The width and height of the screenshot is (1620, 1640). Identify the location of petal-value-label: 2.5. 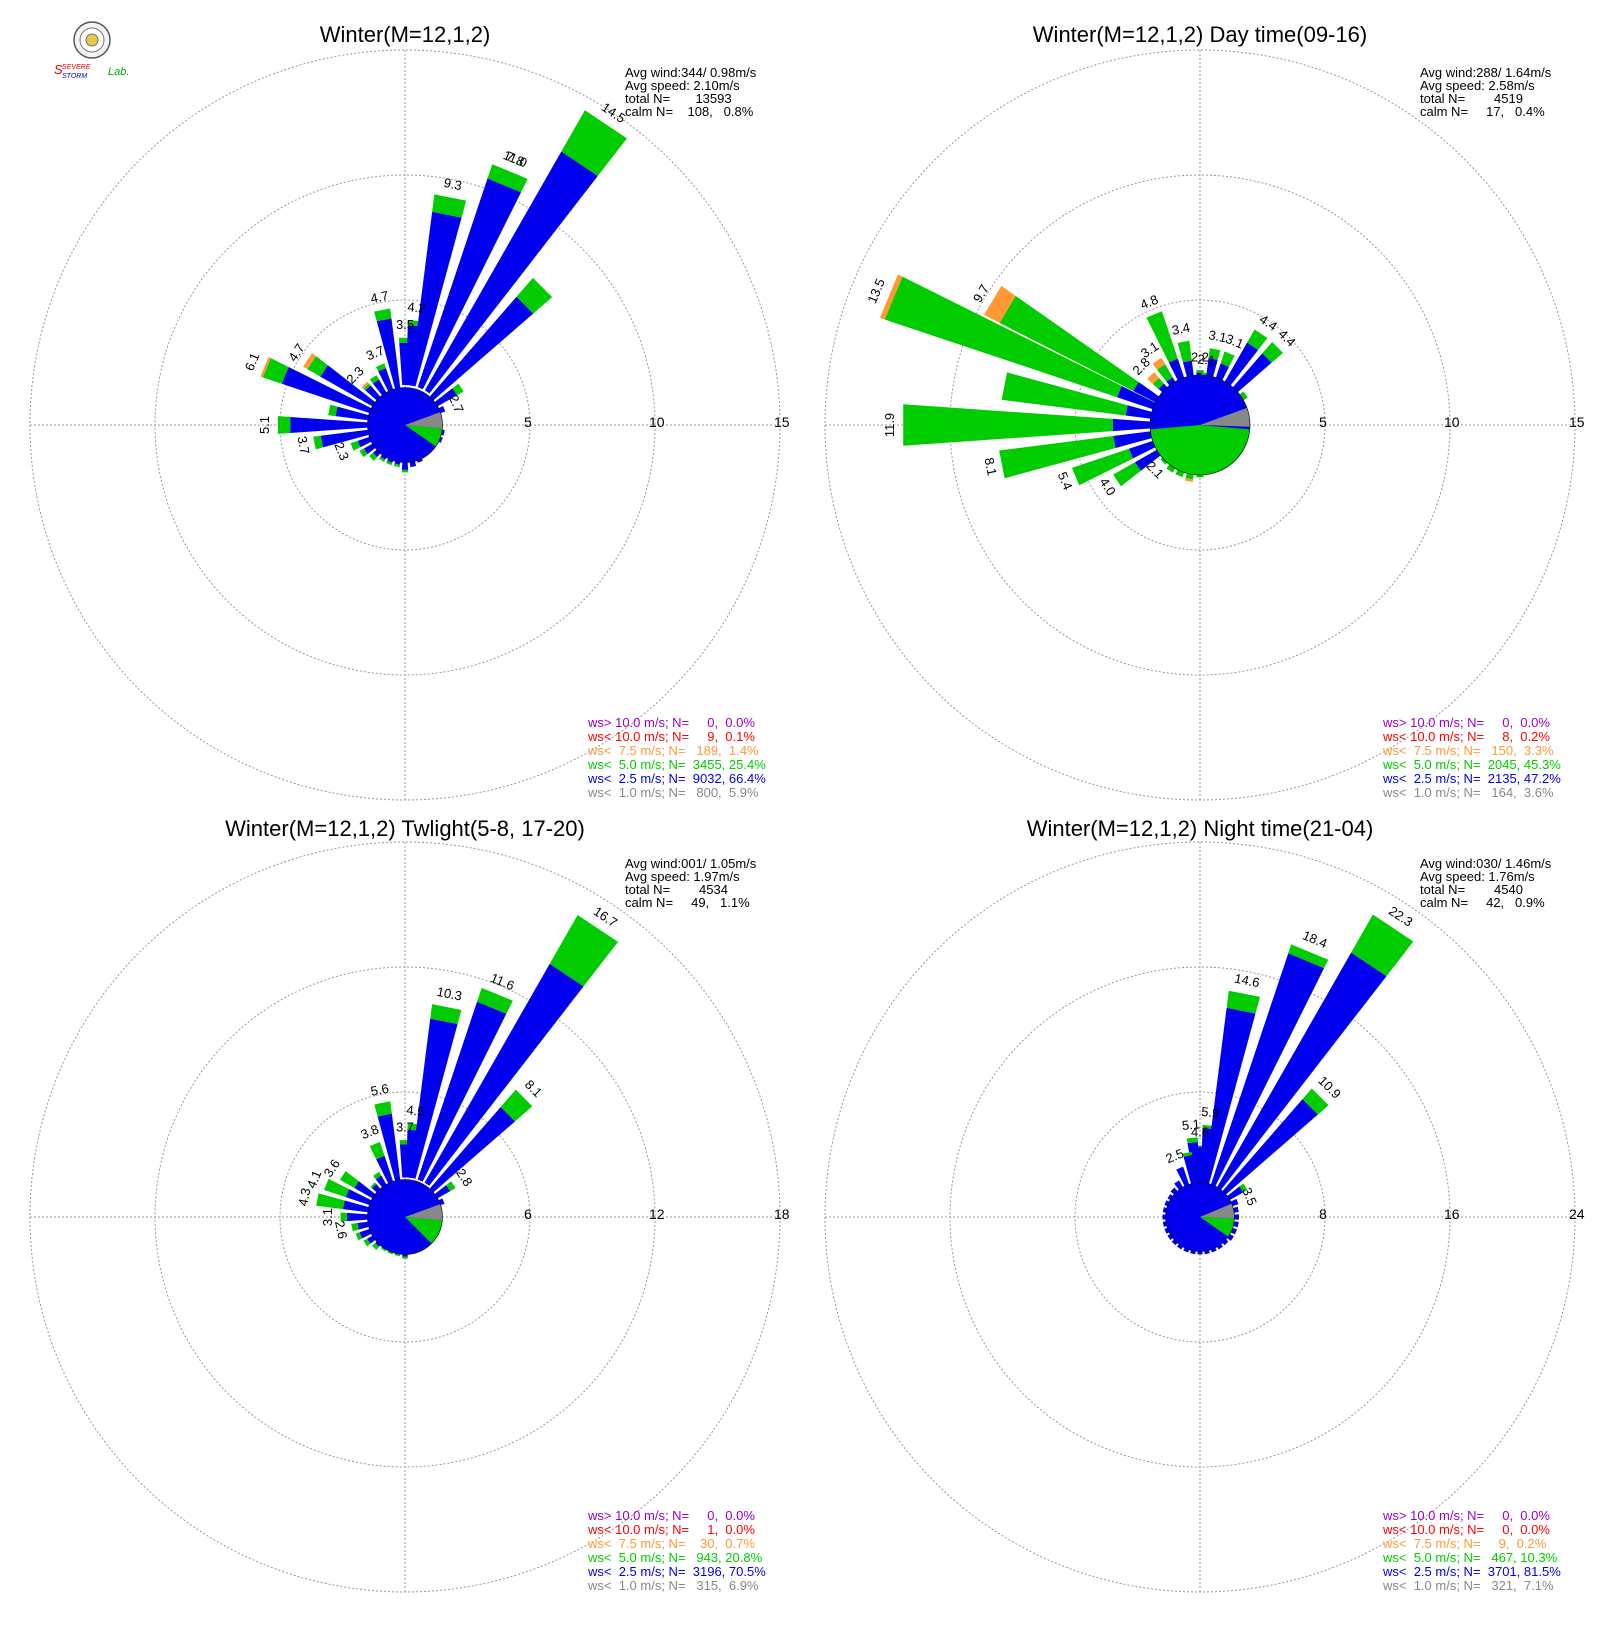
(1174, 1155).